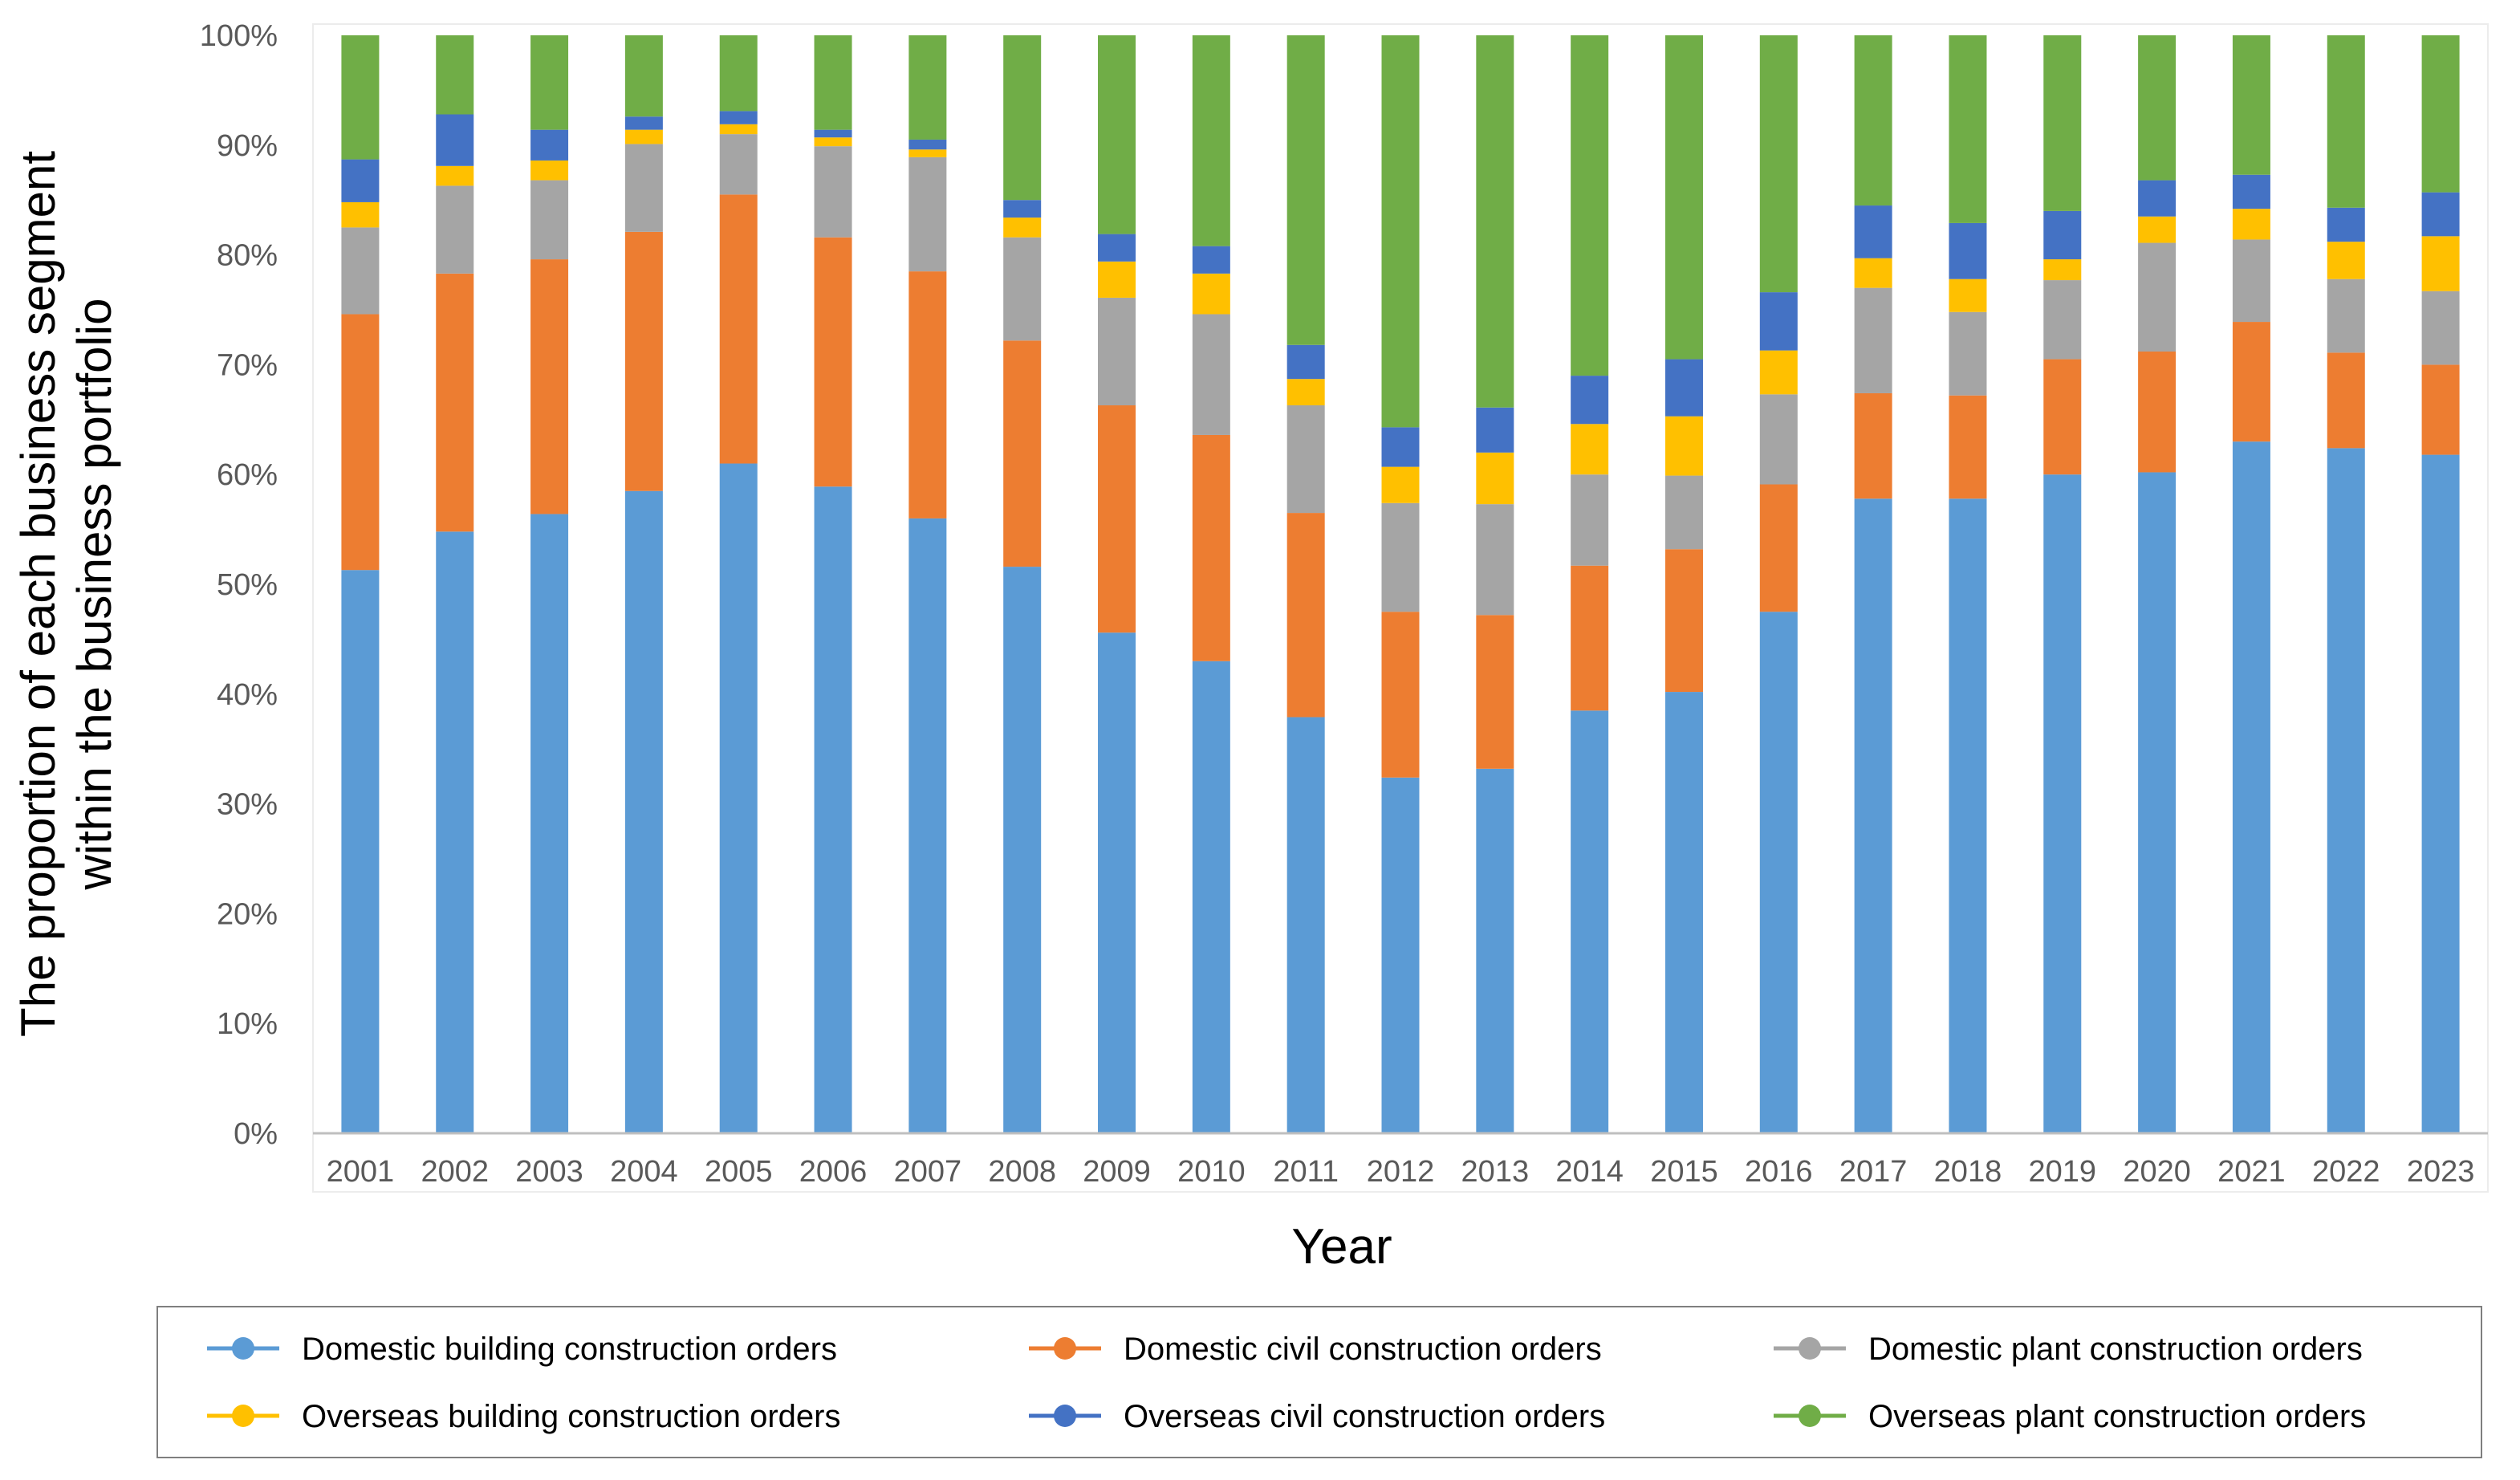  Describe the element at coordinates (1968, 1172) in the screenshot. I see `x-tick-label: 2018` at that location.